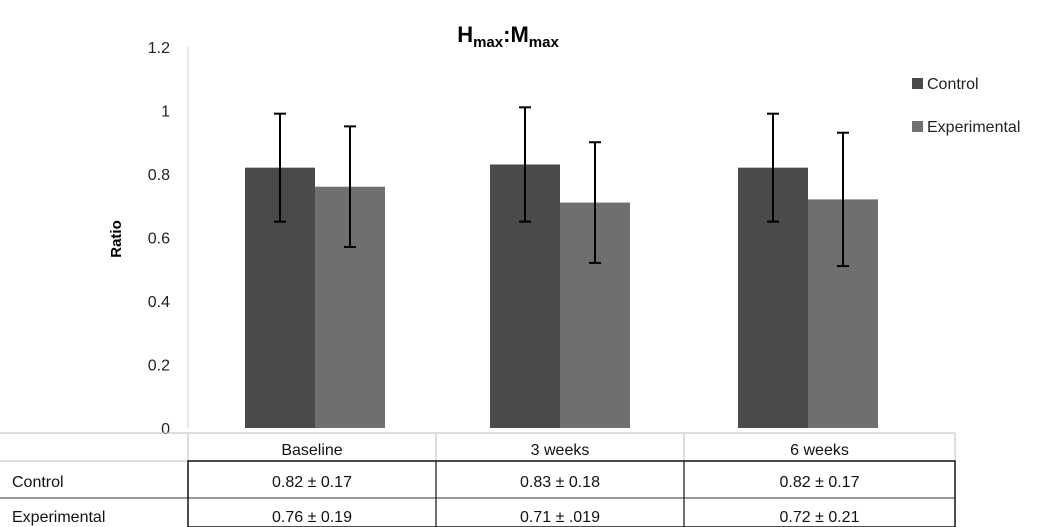 Image resolution: width=1050 pixels, height=527 pixels. Describe the element at coordinates (544, 42) in the screenshot. I see `title-m-subscript: max` at that location.